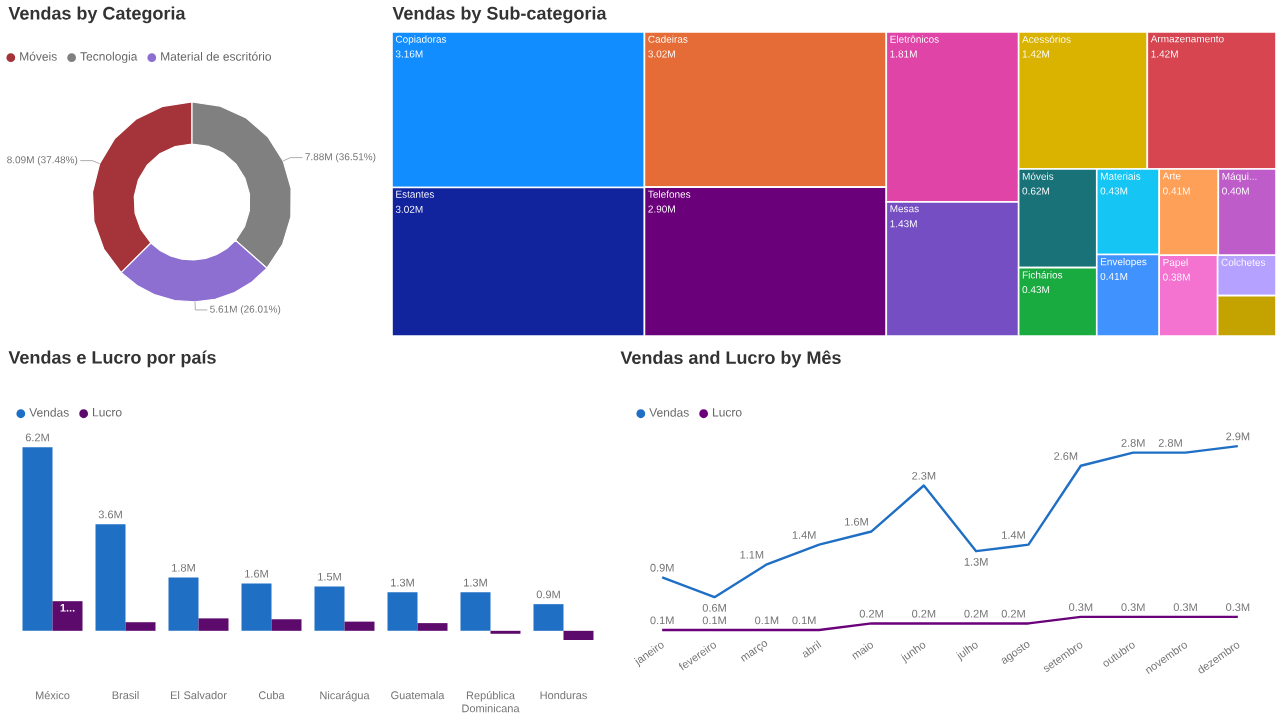 Image resolution: width=1280 pixels, height=720 pixels. I want to click on chart-title: Vendas by Categoria, so click(97, 15).